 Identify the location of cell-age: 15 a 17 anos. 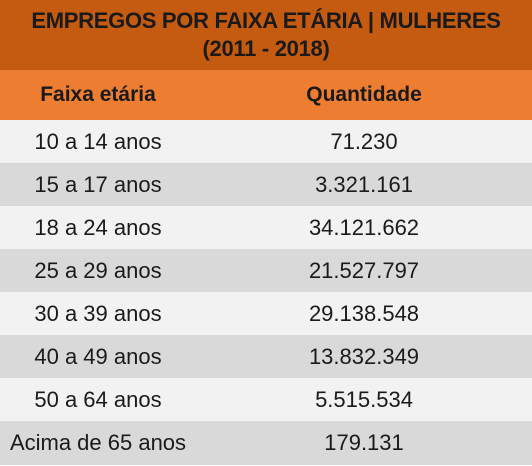
(98, 184).